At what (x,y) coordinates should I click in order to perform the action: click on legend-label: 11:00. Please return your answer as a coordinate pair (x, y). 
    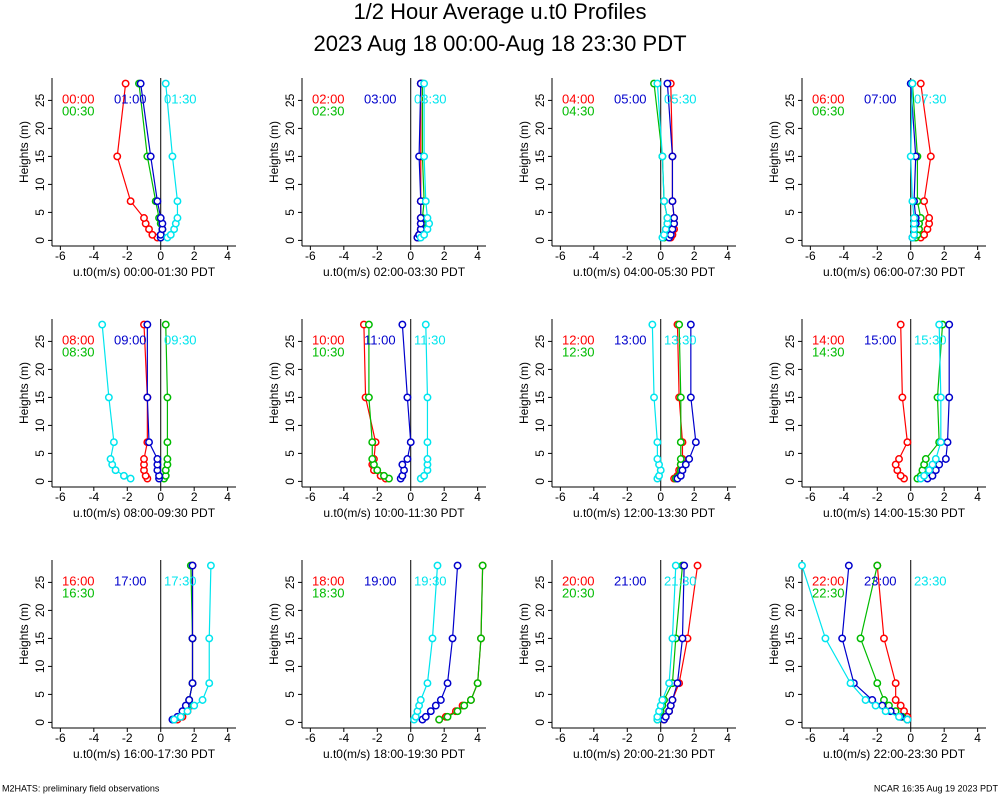
    Looking at the image, I should click on (380, 339).